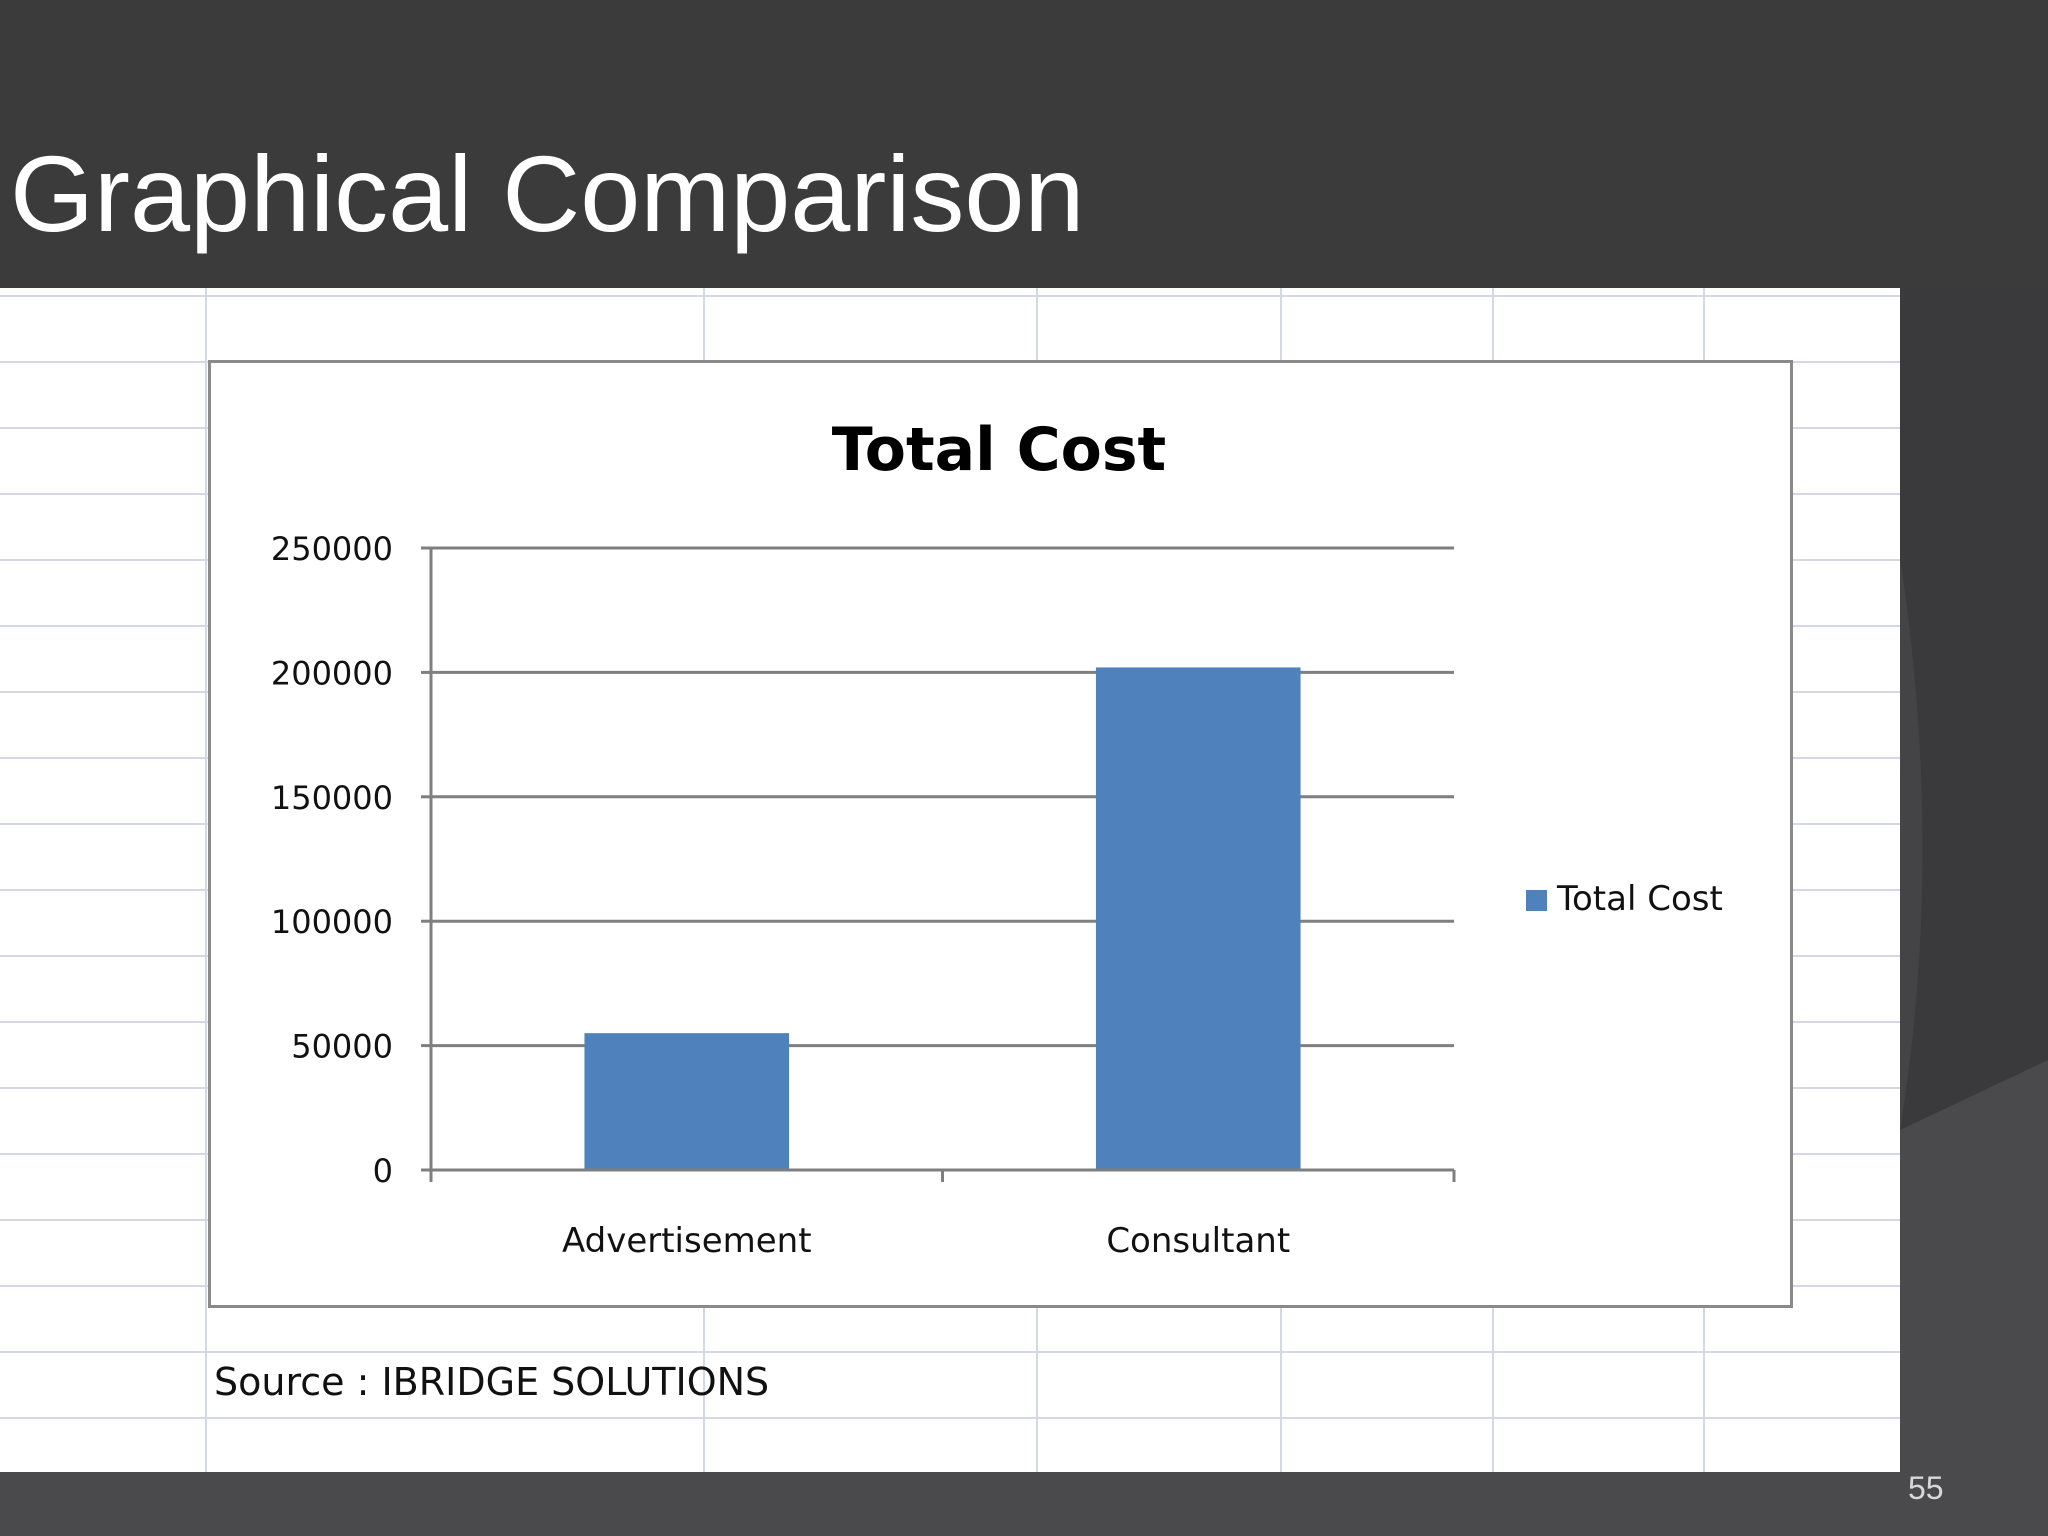 This screenshot has height=1536, width=2048. I want to click on y-axis-tick-labels: 0 50000 100000 150000 200000 250000, so click(332, 860).